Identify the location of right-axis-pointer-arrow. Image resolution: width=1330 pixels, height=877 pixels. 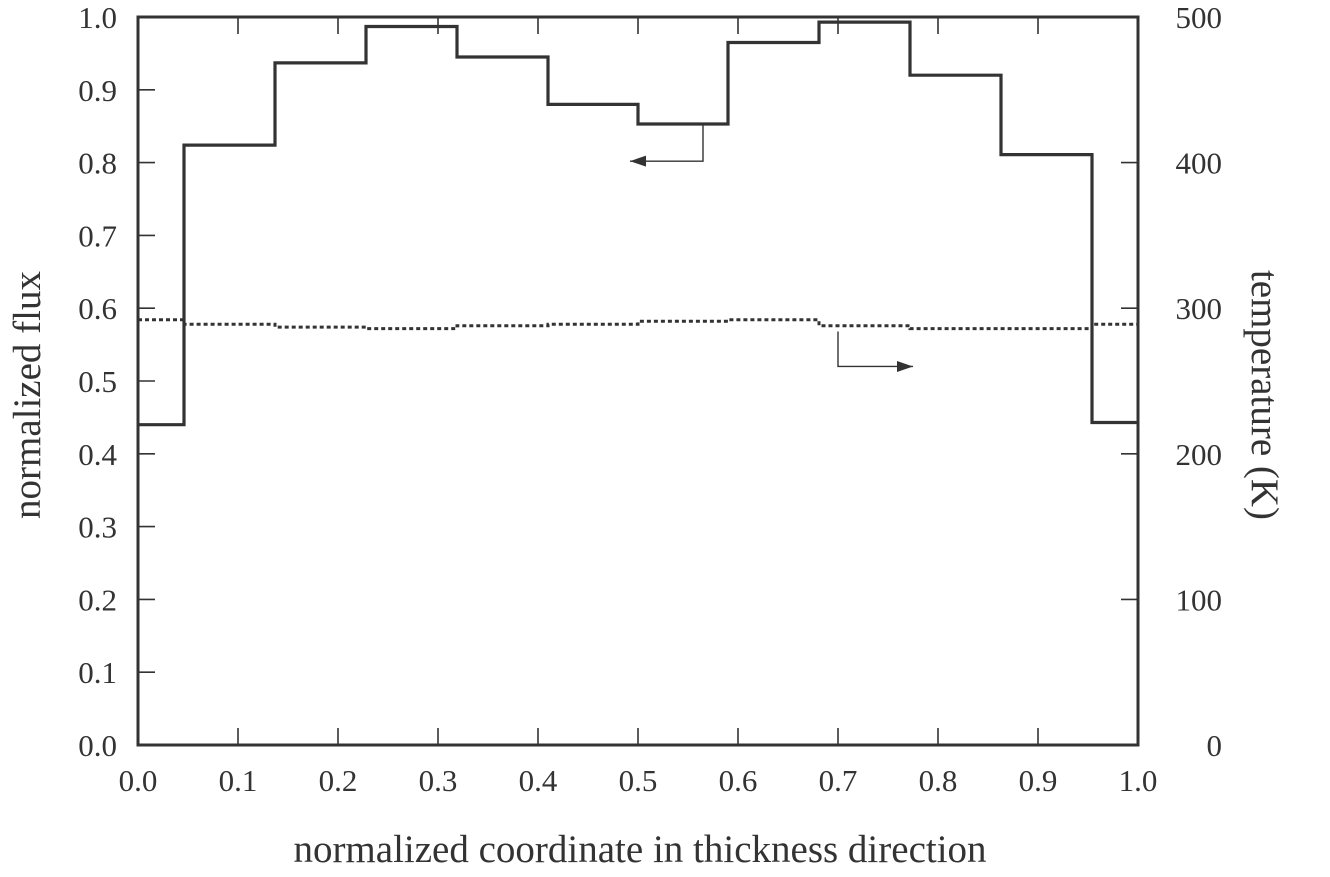
(875, 349).